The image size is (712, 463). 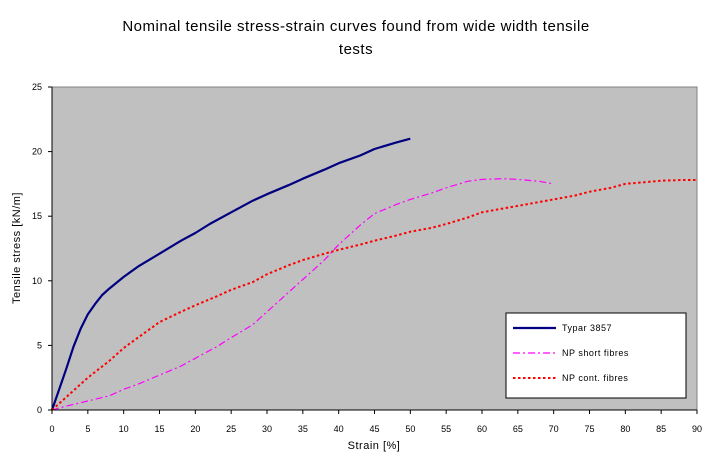 What do you see at coordinates (39, 410) in the screenshot?
I see `y-tick-label: 0` at bounding box center [39, 410].